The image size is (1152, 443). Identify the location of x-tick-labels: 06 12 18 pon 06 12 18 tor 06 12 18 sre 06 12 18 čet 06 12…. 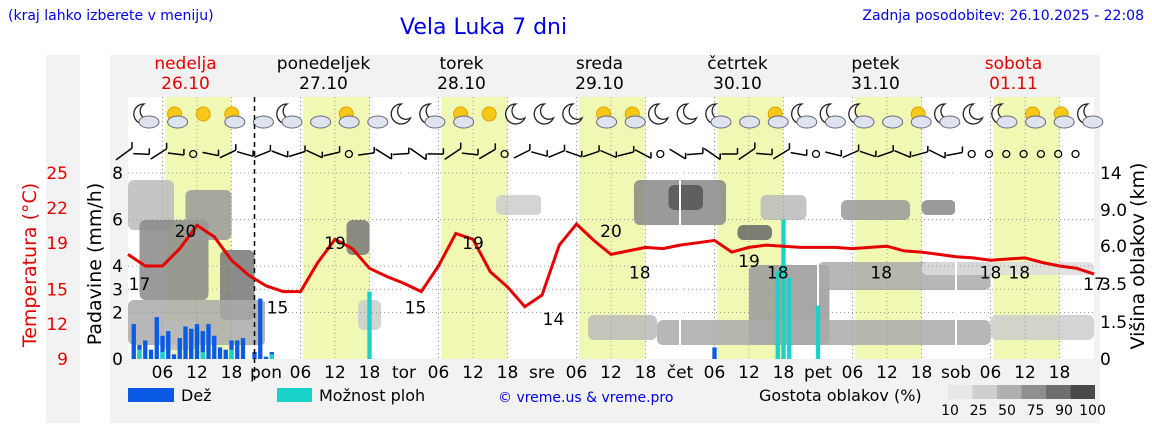
(611, 373).